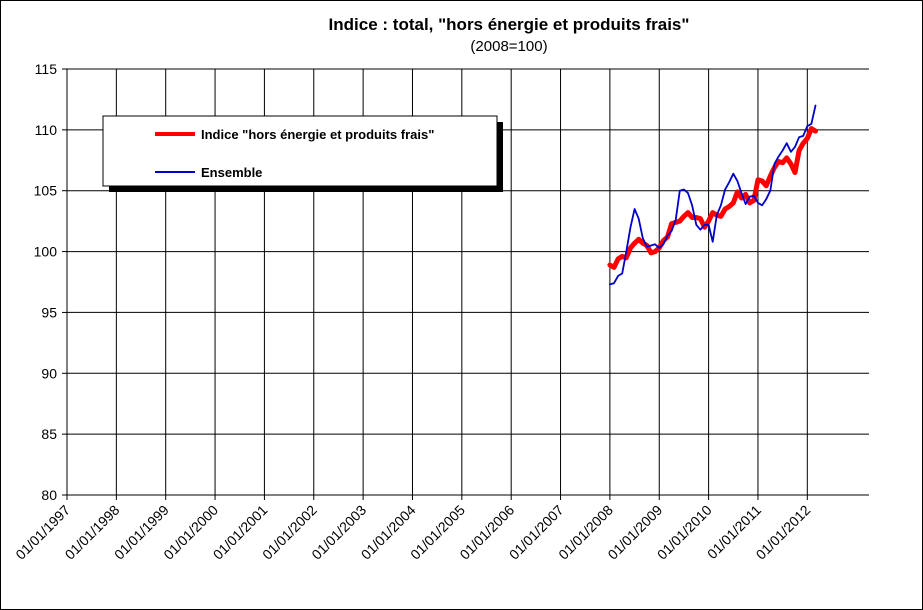 This screenshot has height=610, width=923. I want to click on legend-box, so click(300, 151).